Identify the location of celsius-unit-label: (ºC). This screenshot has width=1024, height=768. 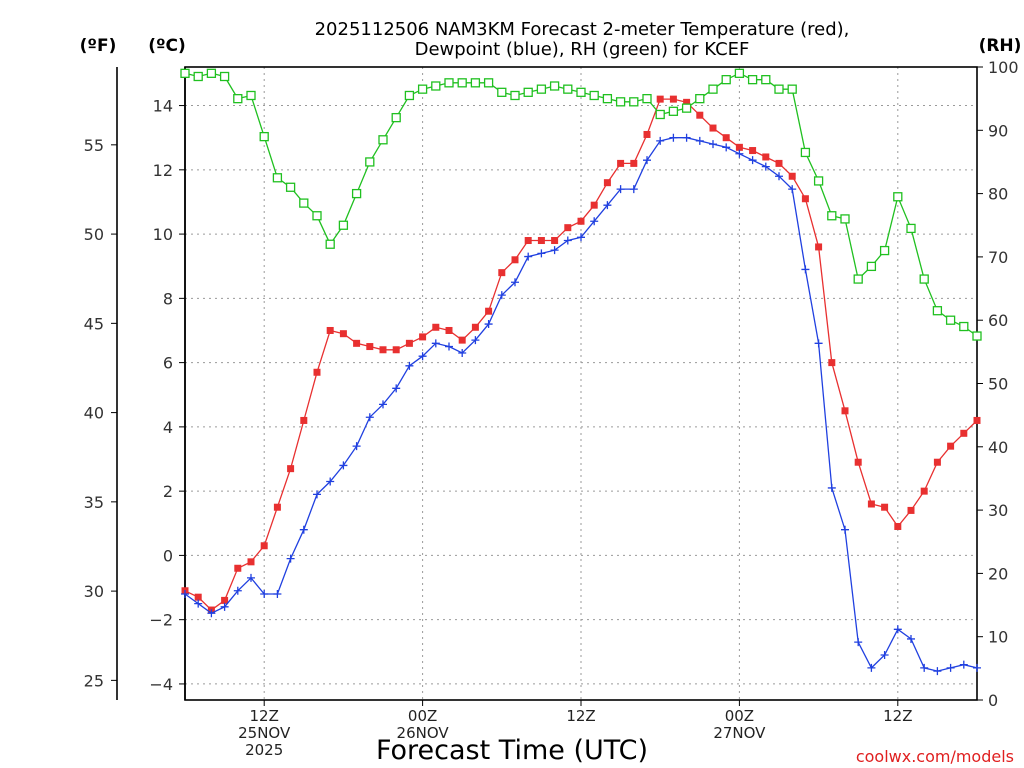
(167, 46).